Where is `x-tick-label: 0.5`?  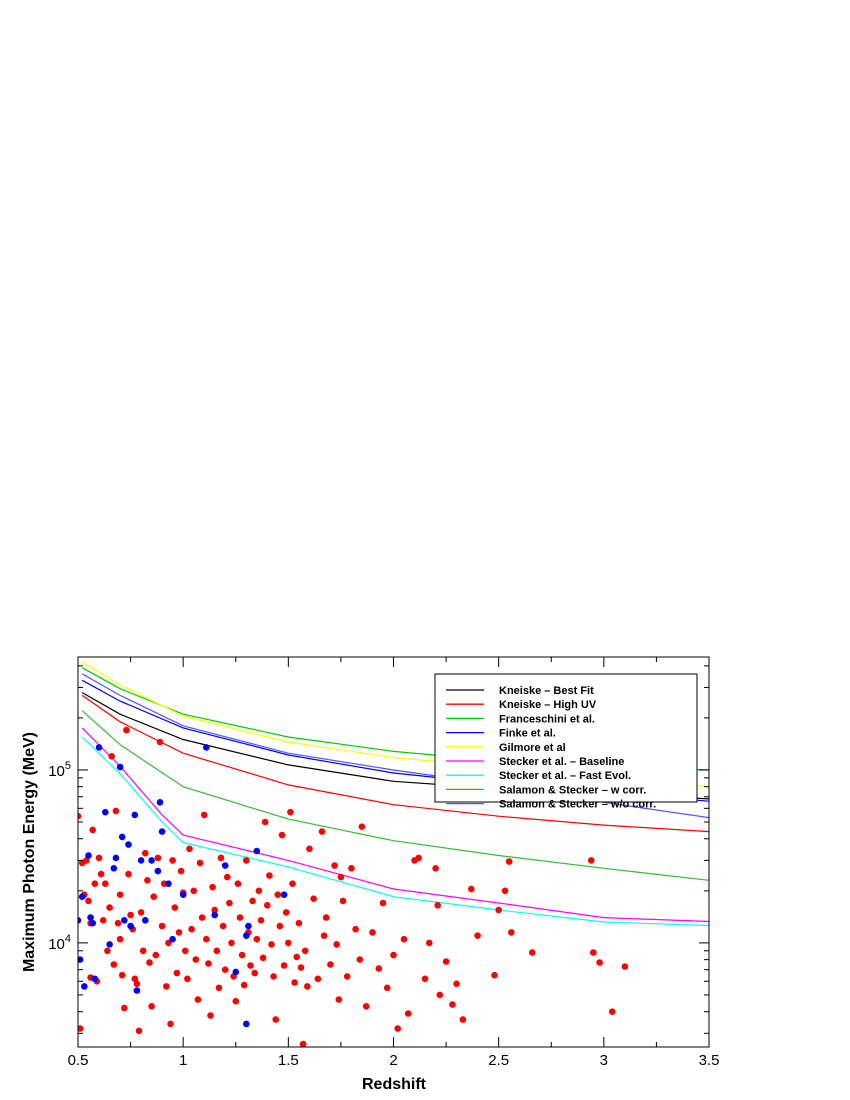 x-tick-label: 0.5 is located at coordinates (78, 1060).